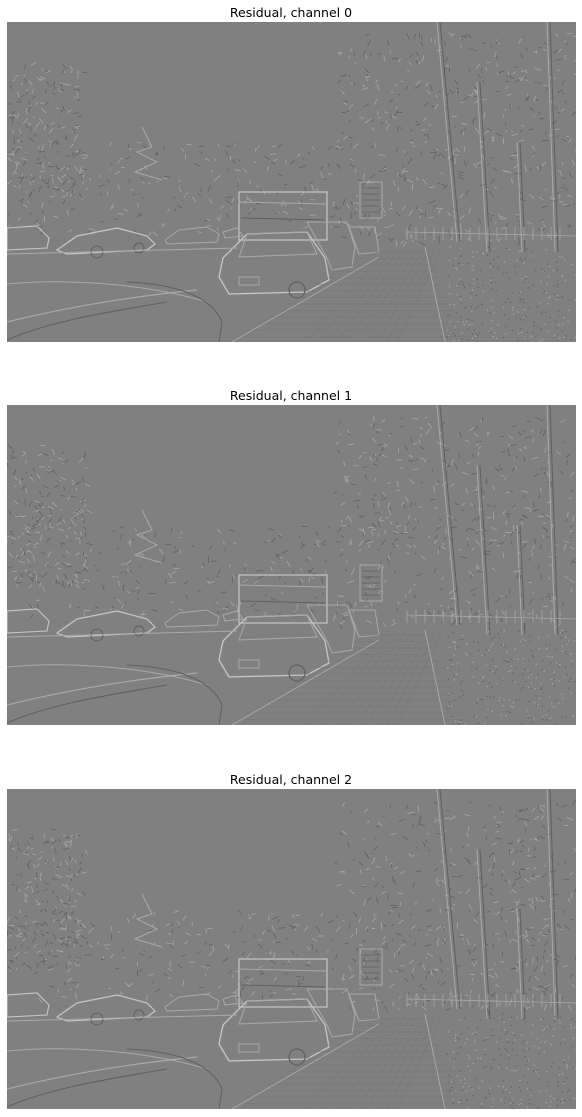  Describe the element at coordinates (291, 395) in the screenshot. I see `panel-title: Residual, channel 1` at that location.